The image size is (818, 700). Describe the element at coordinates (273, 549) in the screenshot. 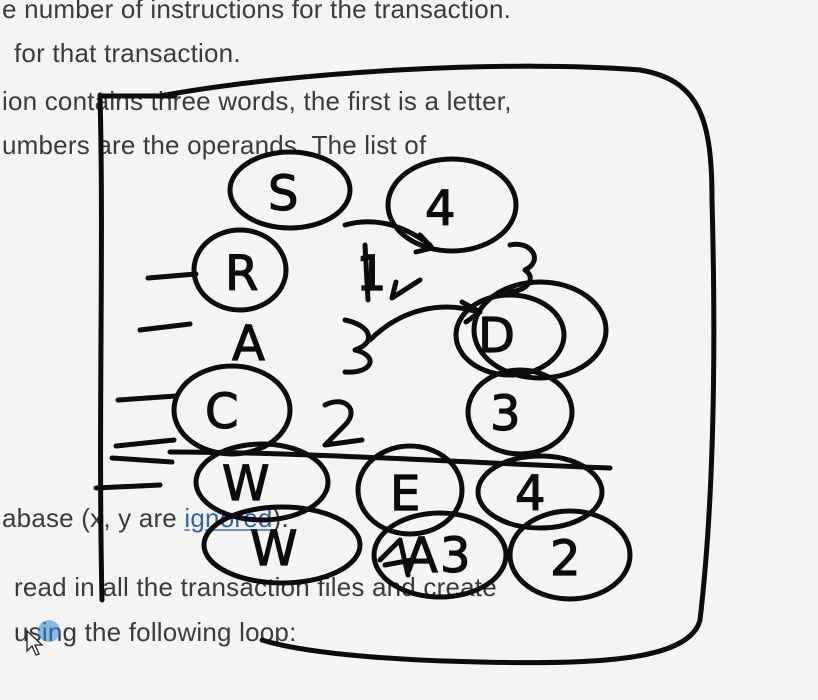

I see `ink-letter-w2: W` at that location.